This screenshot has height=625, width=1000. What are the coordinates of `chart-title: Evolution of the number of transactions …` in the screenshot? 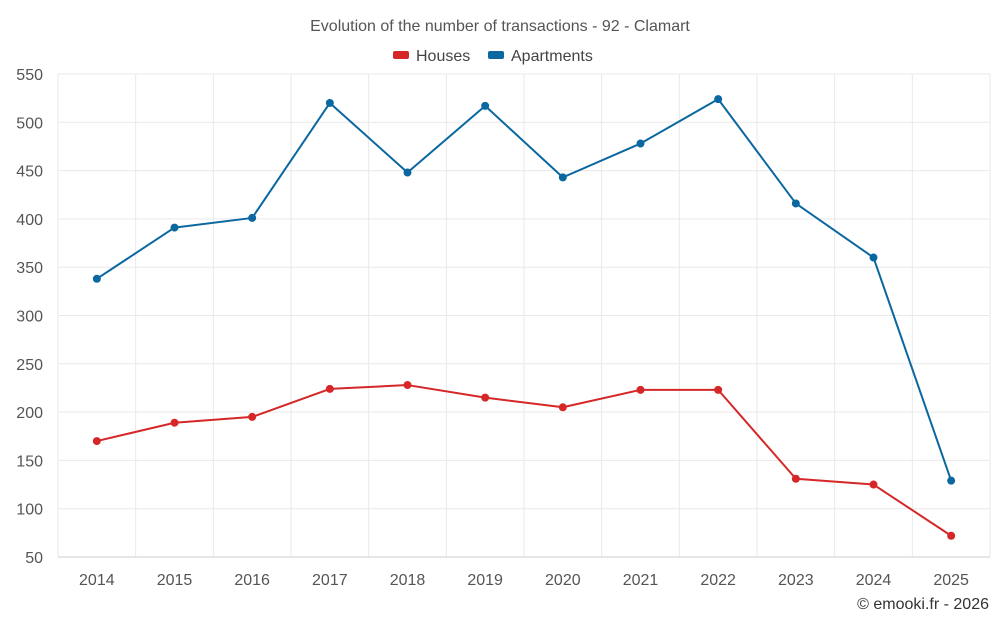 It's located at (500, 26).